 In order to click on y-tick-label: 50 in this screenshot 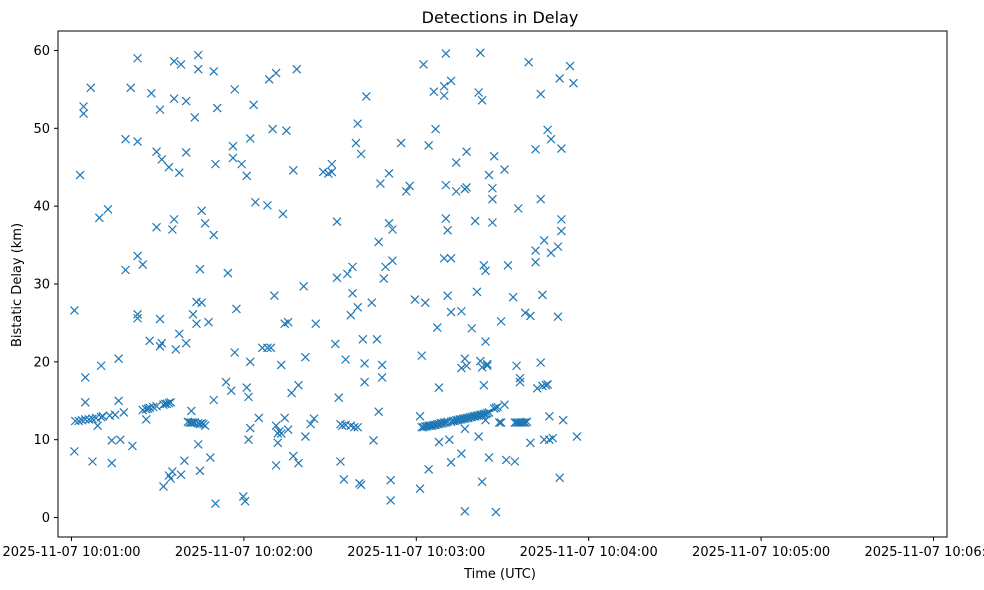, I will do `click(41, 129)`.